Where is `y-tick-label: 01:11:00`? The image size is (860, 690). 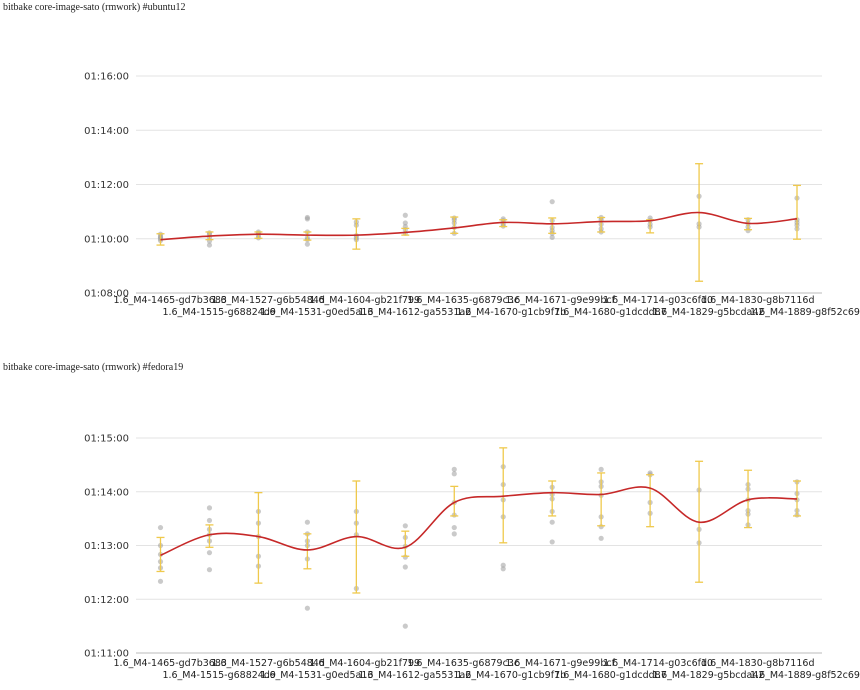
y-tick-label: 01:11:00 is located at coordinates (106, 654).